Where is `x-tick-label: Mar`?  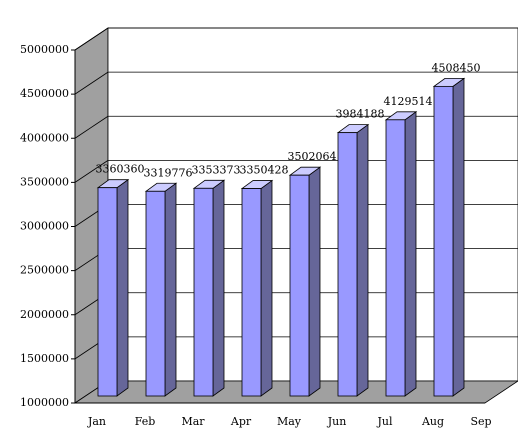
x-tick-label: Mar is located at coordinates (193, 421).